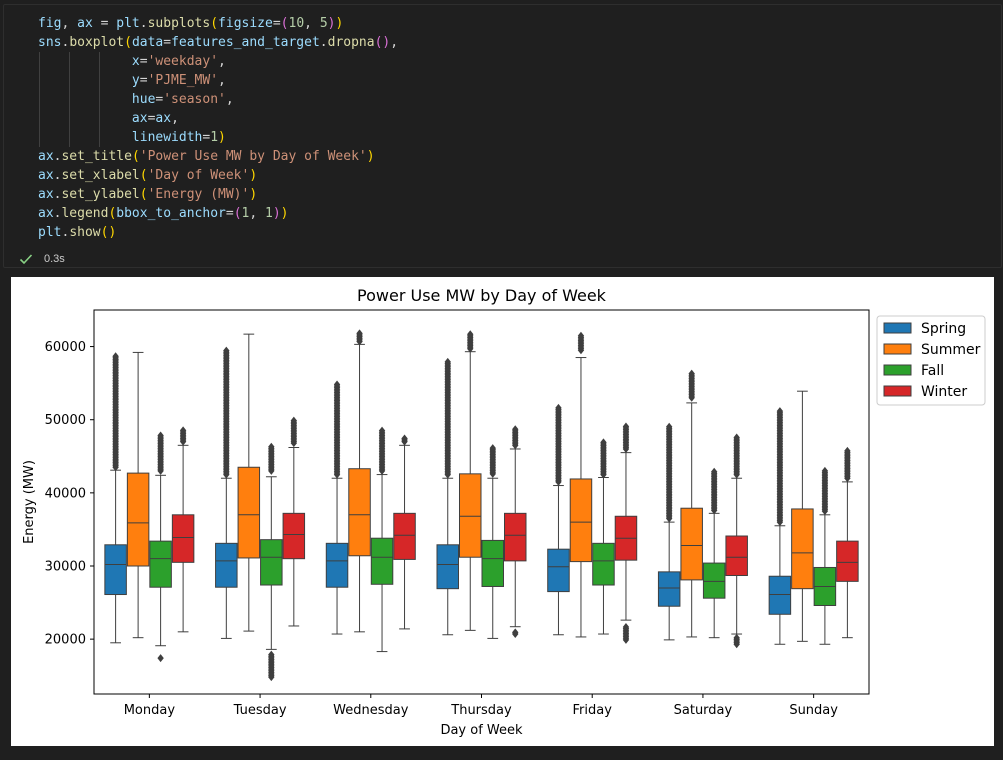 The height and width of the screenshot is (760, 1003). What do you see at coordinates (218, 61) in the screenshot?
I see `code-line: x='weekday',` at bounding box center [218, 61].